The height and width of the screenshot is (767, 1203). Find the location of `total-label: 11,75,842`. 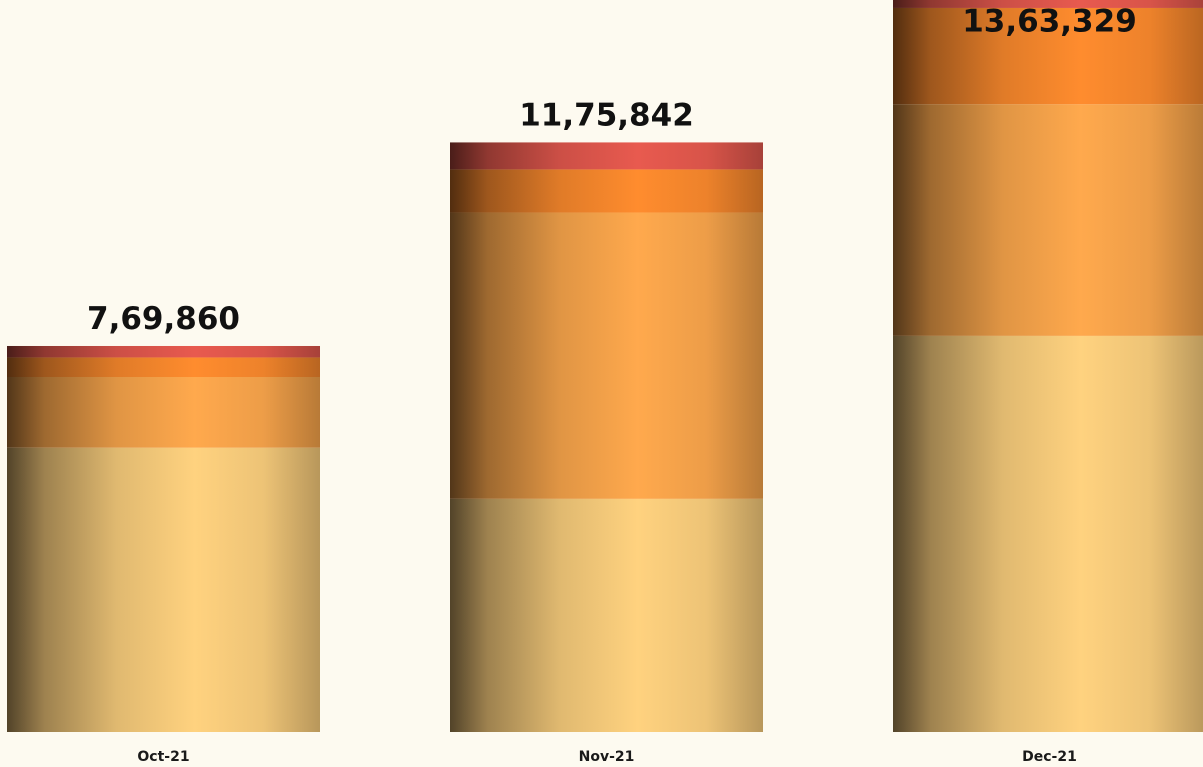

total-label: 11,75,842 is located at coordinates (606, 115).